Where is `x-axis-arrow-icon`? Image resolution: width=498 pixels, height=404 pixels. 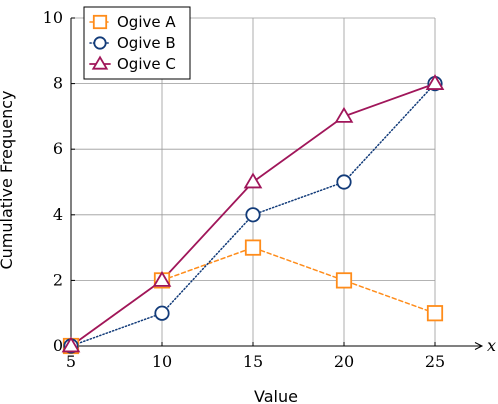
x-axis-arrow-icon is located at coordinates (479, 346).